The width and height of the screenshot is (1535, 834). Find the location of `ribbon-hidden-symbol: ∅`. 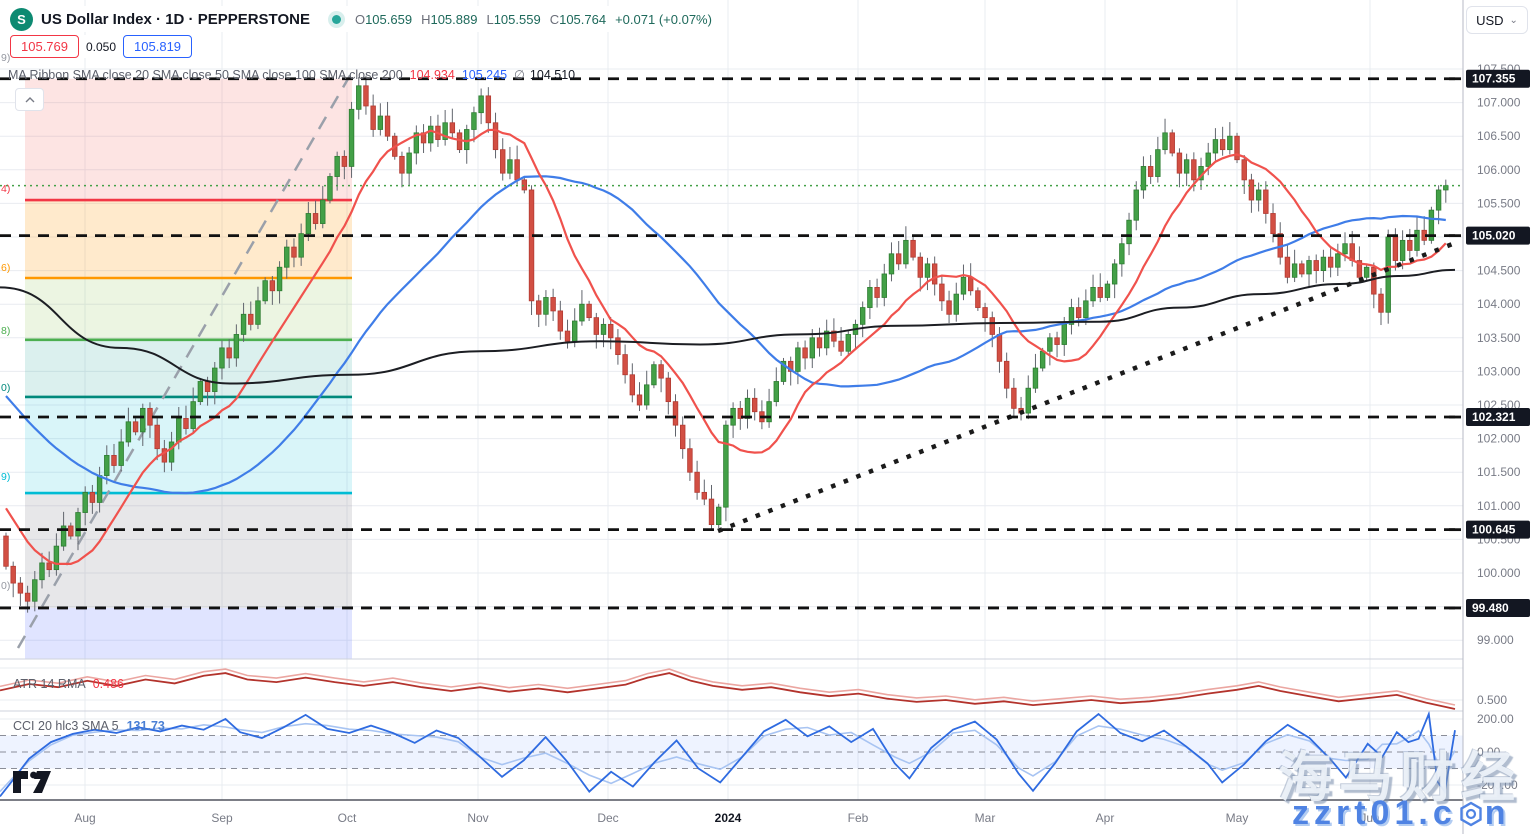

ribbon-hidden-symbol: ∅ is located at coordinates (519, 75).